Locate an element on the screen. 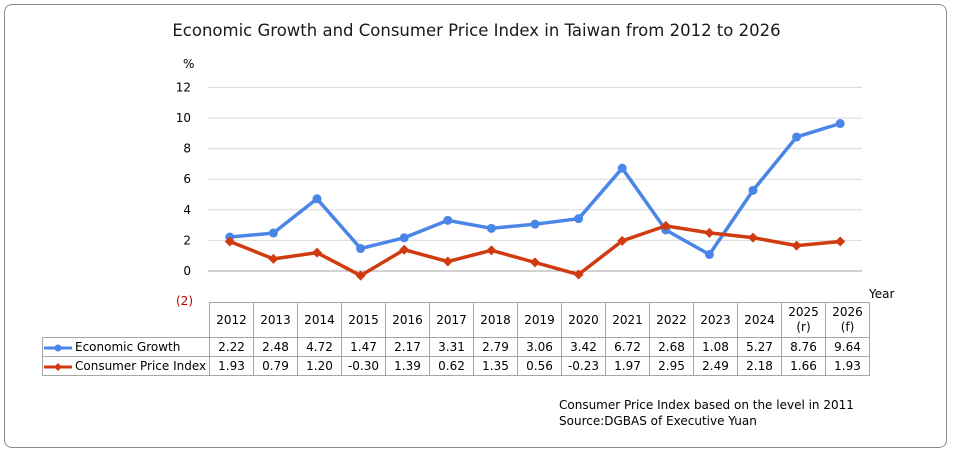  data-label: 8.76 is located at coordinates (803, 347).